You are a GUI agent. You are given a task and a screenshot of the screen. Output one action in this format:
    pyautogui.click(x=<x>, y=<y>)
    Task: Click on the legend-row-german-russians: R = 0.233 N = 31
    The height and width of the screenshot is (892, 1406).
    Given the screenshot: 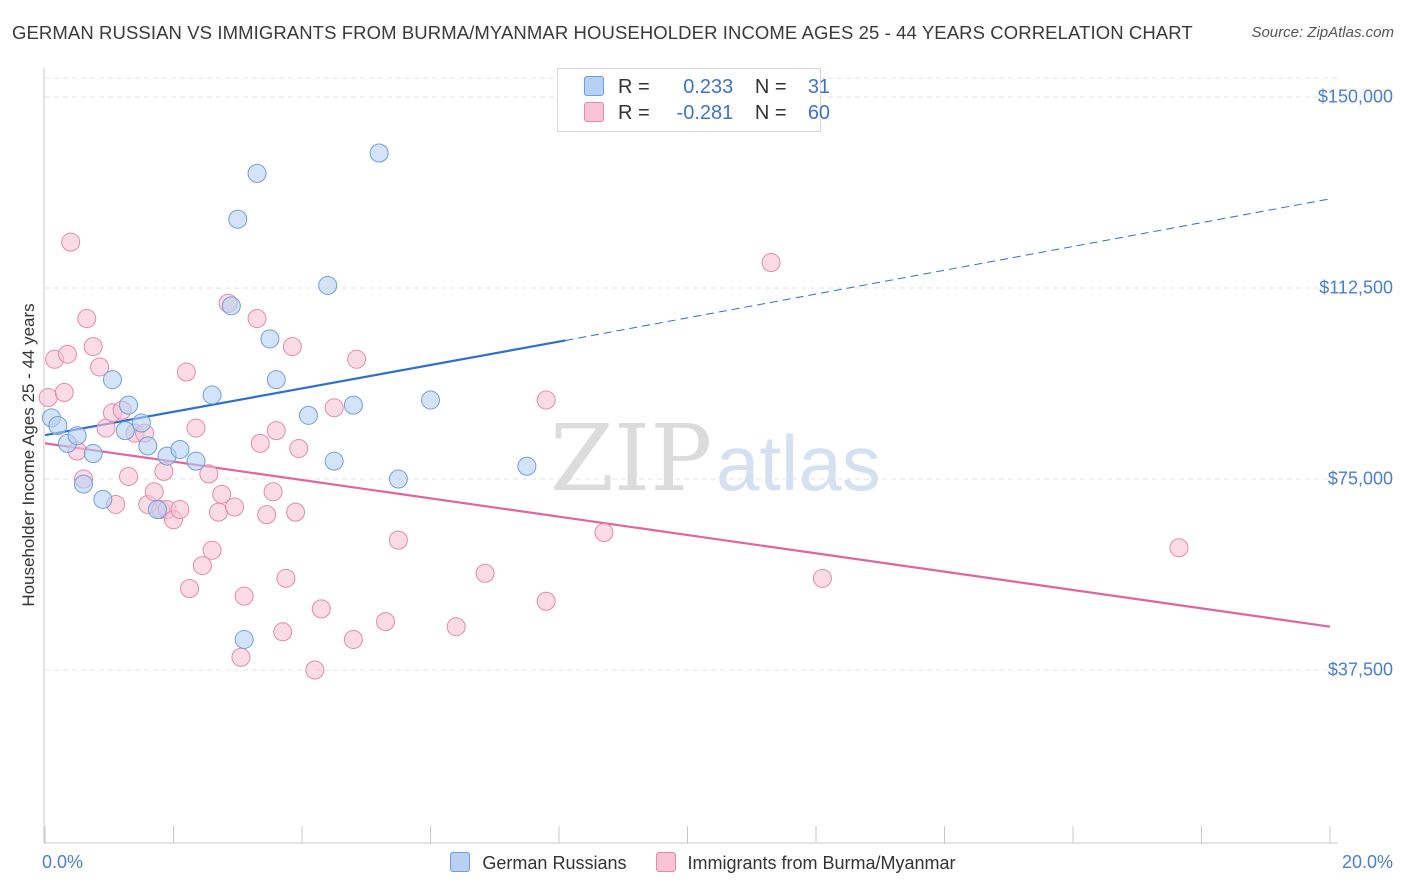 What is the action you would take?
    pyautogui.click(x=707, y=87)
    